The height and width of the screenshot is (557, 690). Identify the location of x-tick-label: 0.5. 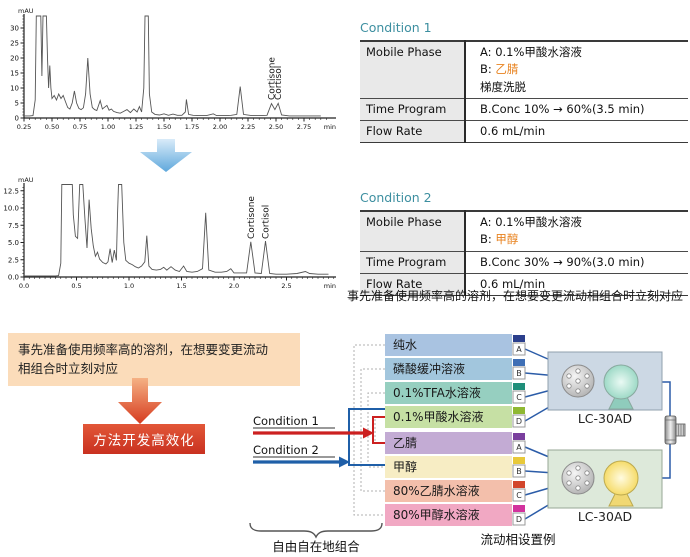
(76, 286).